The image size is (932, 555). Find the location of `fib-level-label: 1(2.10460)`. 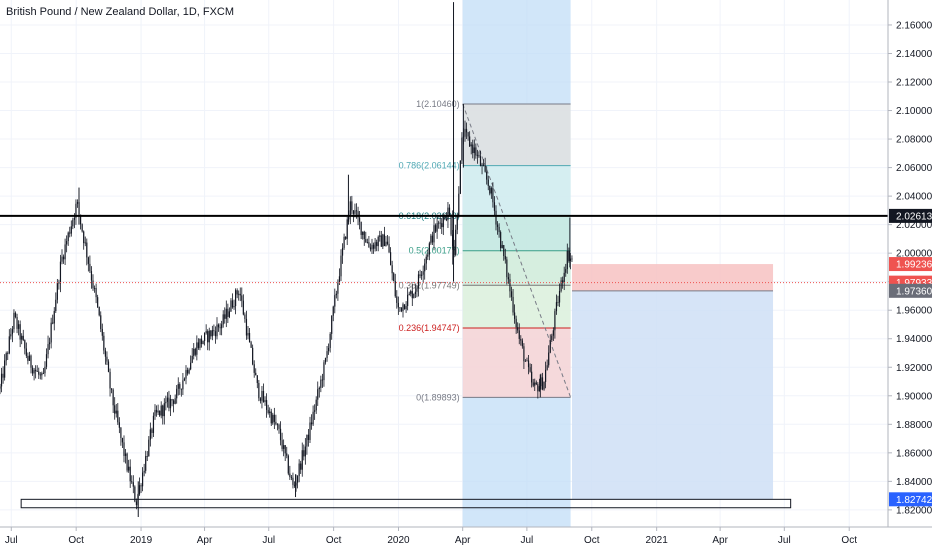

fib-level-label: 1(2.10460) is located at coordinates (438, 104).